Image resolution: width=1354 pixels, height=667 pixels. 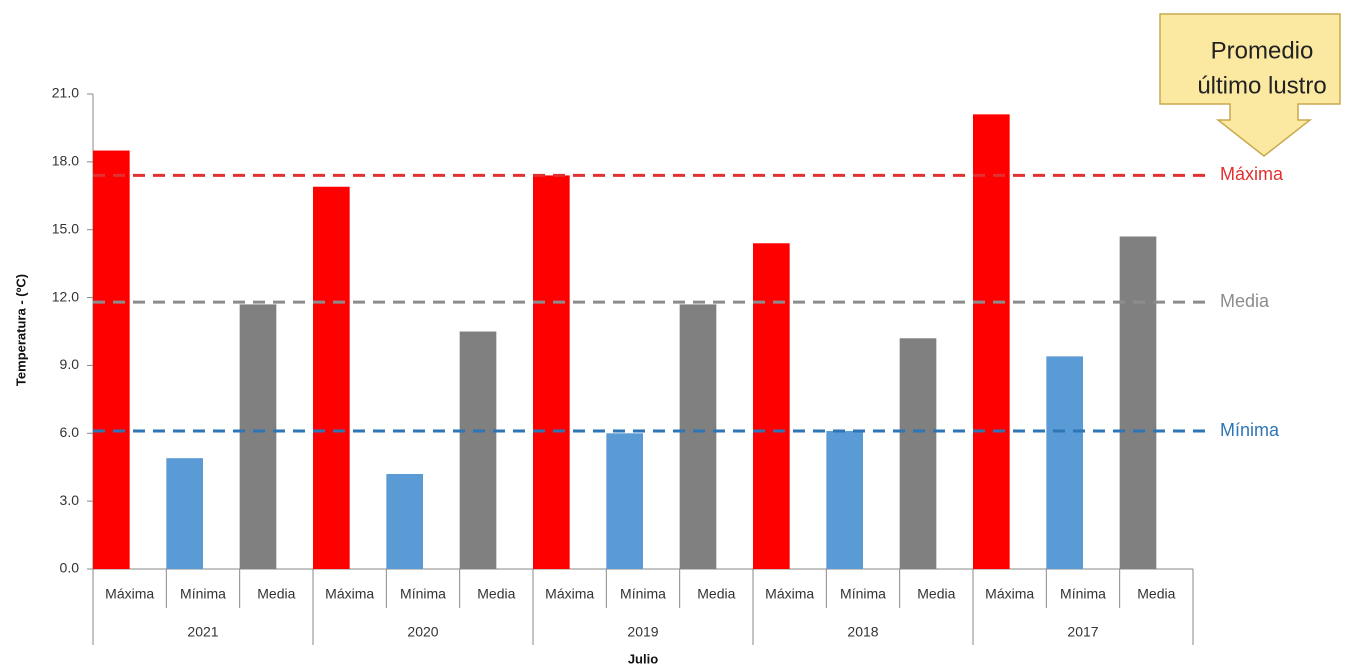 I want to click on callout-text: Promedio, so click(x=1262, y=50).